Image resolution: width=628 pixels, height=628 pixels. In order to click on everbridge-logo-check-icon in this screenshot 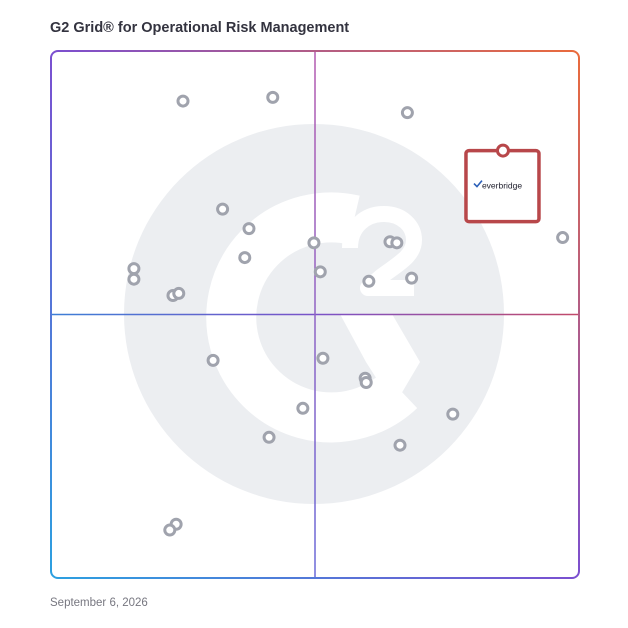, I will do `click(478, 184)`.